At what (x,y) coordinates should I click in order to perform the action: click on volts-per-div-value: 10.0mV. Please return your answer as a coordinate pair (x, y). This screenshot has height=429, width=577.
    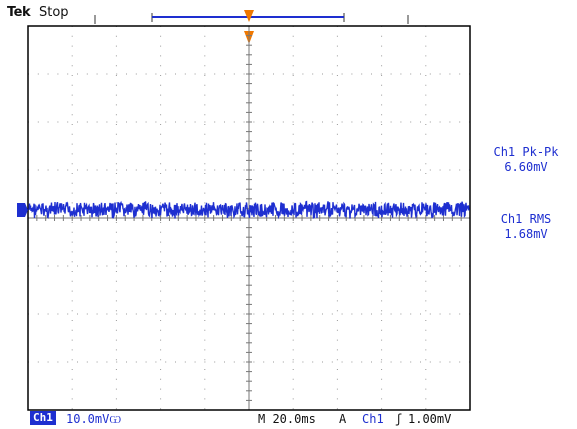
    Looking at the image, I should click on (88, 419).